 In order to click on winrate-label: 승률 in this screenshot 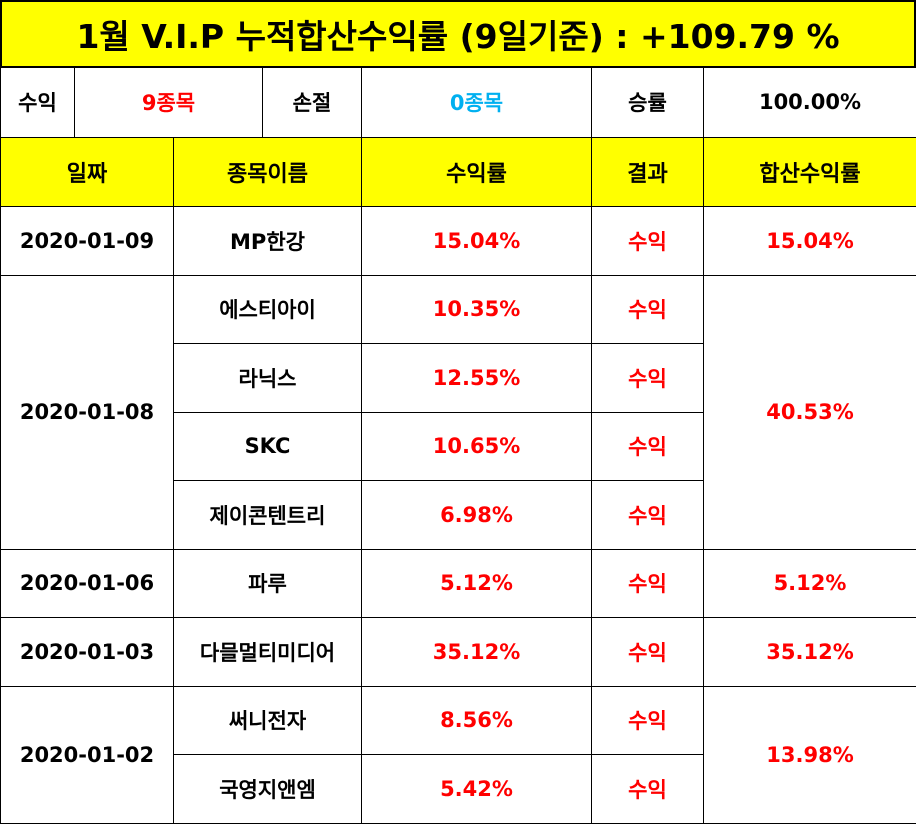, I will do `click(647, 102)`.